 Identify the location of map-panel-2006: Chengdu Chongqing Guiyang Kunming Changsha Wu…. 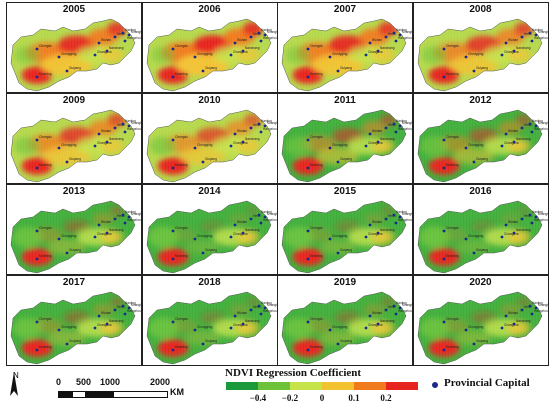
(209, 47).